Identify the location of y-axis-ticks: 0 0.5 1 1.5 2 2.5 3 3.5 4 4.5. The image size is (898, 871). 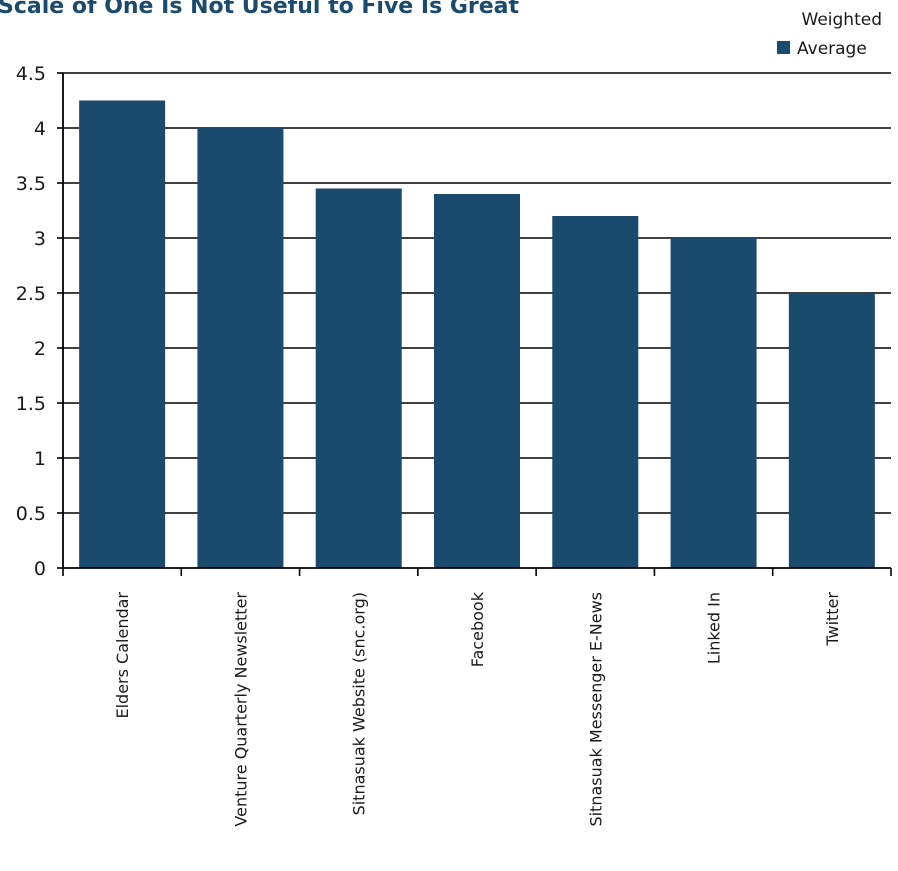
(39, 321).